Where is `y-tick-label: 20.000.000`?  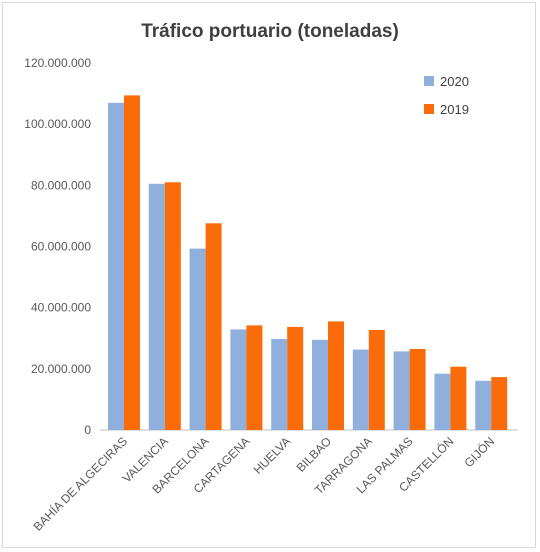
y-tick-label: 20.000.000 is located at coordinates (61, 369).